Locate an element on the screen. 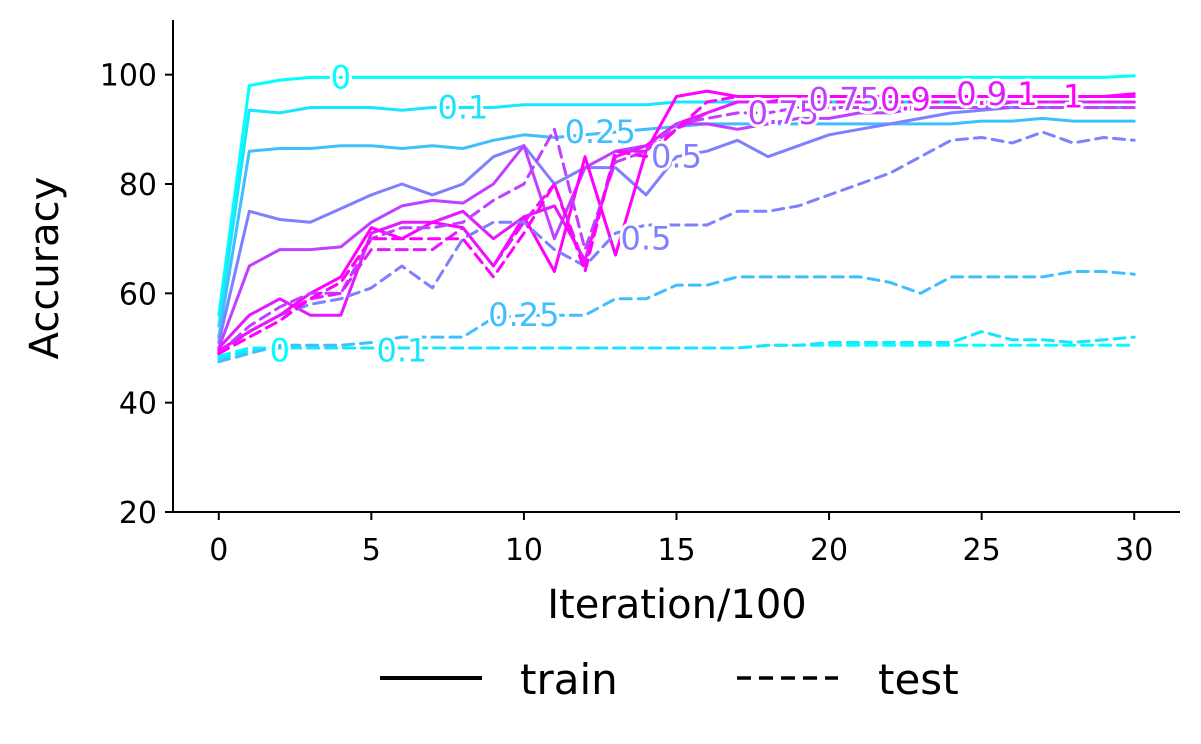 The image size is (1201, 744). x-axis-label: Iteration/100 is located at coordinates (677, 605).